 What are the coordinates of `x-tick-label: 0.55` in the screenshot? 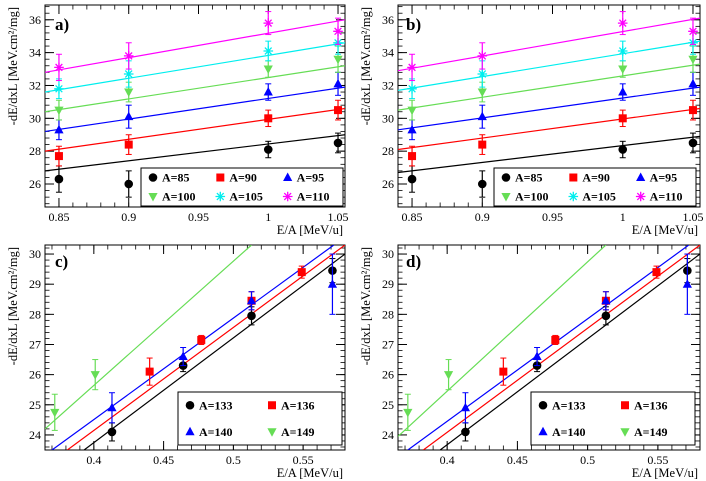 It's located at (657, 460).